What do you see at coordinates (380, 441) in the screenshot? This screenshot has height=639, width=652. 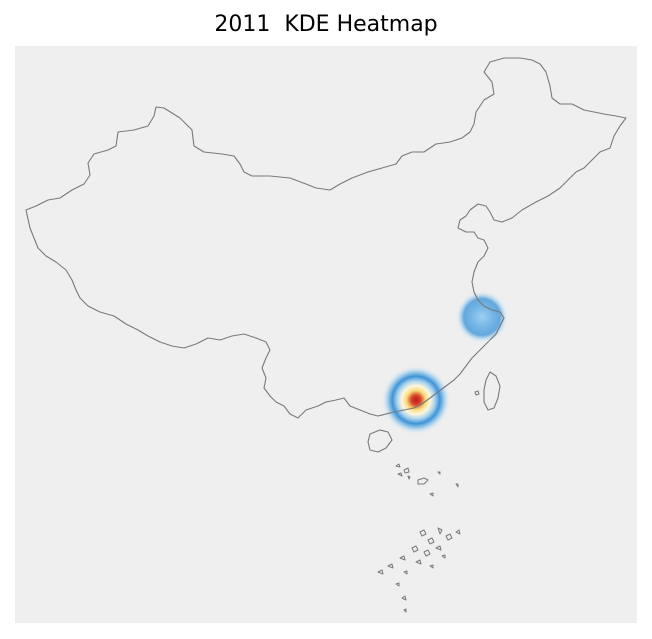 I see `hainan-outline` at bounding box center [380, 441].